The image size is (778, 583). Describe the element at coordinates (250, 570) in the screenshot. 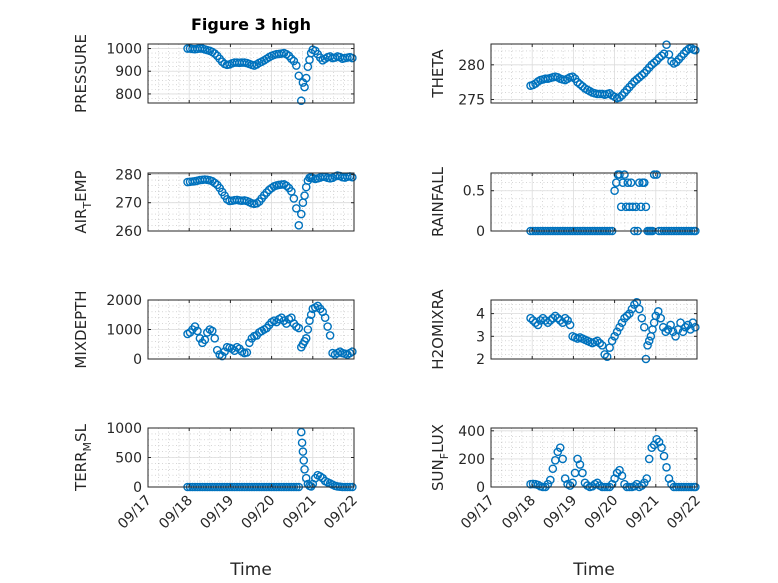

I see `x-axis-label-left: Time` at that location.